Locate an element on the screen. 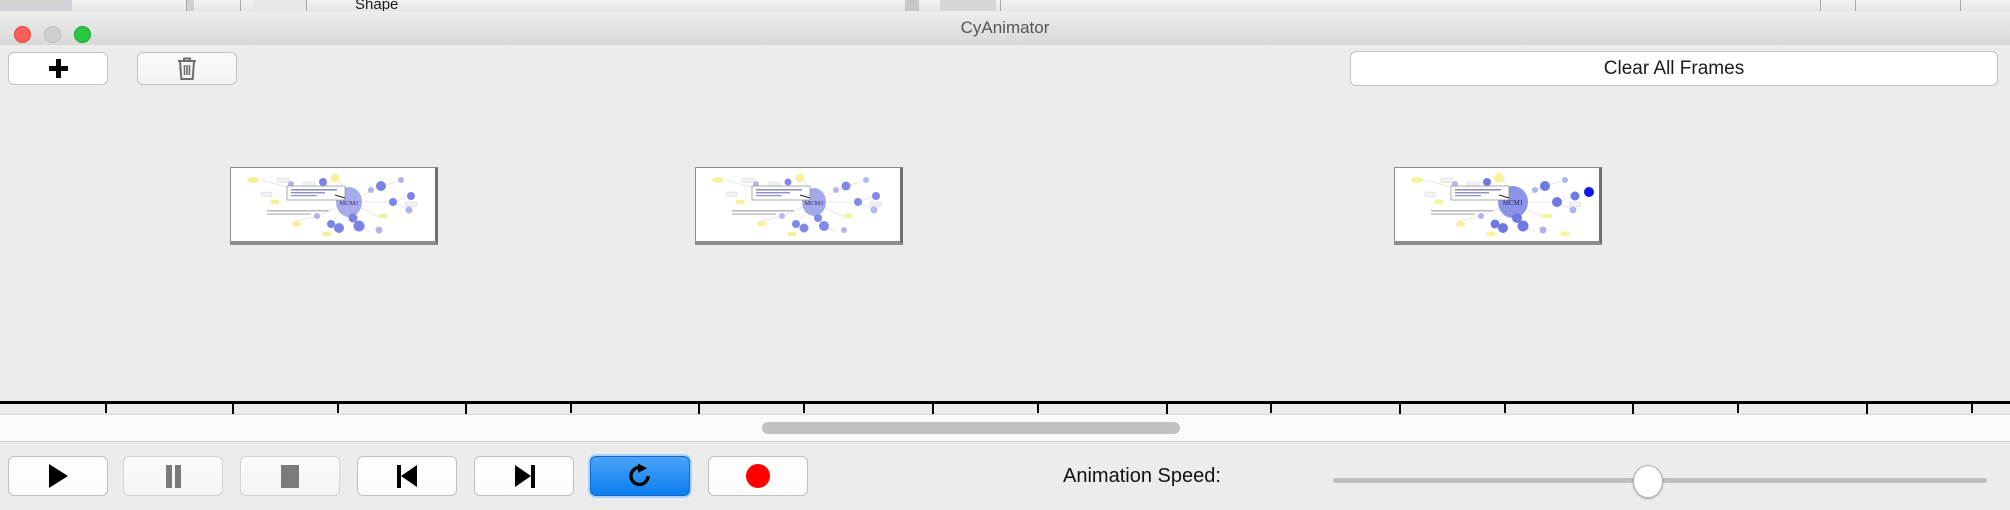 The image size is (2010, 510). animation-speed-slider-thumb is located at coordinates (1648, 481).